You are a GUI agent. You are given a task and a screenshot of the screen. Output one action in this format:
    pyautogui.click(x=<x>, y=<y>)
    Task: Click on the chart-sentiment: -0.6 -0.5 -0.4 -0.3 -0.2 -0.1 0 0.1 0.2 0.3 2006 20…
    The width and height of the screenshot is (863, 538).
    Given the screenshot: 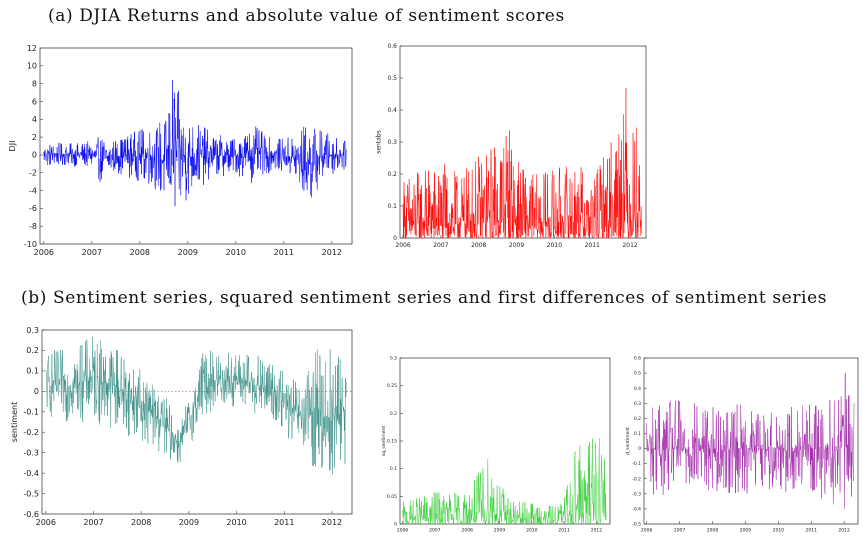 What is the action you would take?
    pyautogui.click(x=181, y=426)
    